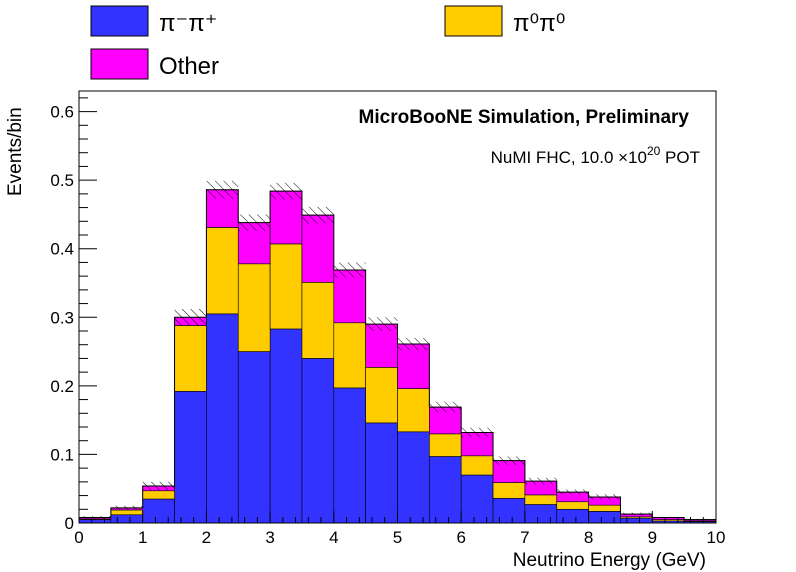 This screenshot has width=796, height=572. What do you see at coordinates (652, 537) in the screenshot?
I see `x-tick-label: 9` at bounding box center [652, 537].